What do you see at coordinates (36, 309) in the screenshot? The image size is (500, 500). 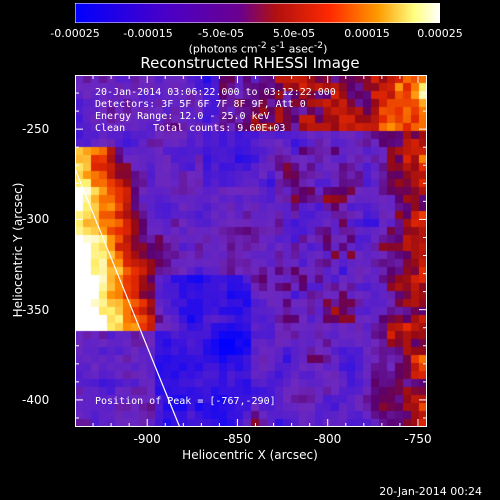 I see `y-tick-label: -350` at bounding box center [36, 309].